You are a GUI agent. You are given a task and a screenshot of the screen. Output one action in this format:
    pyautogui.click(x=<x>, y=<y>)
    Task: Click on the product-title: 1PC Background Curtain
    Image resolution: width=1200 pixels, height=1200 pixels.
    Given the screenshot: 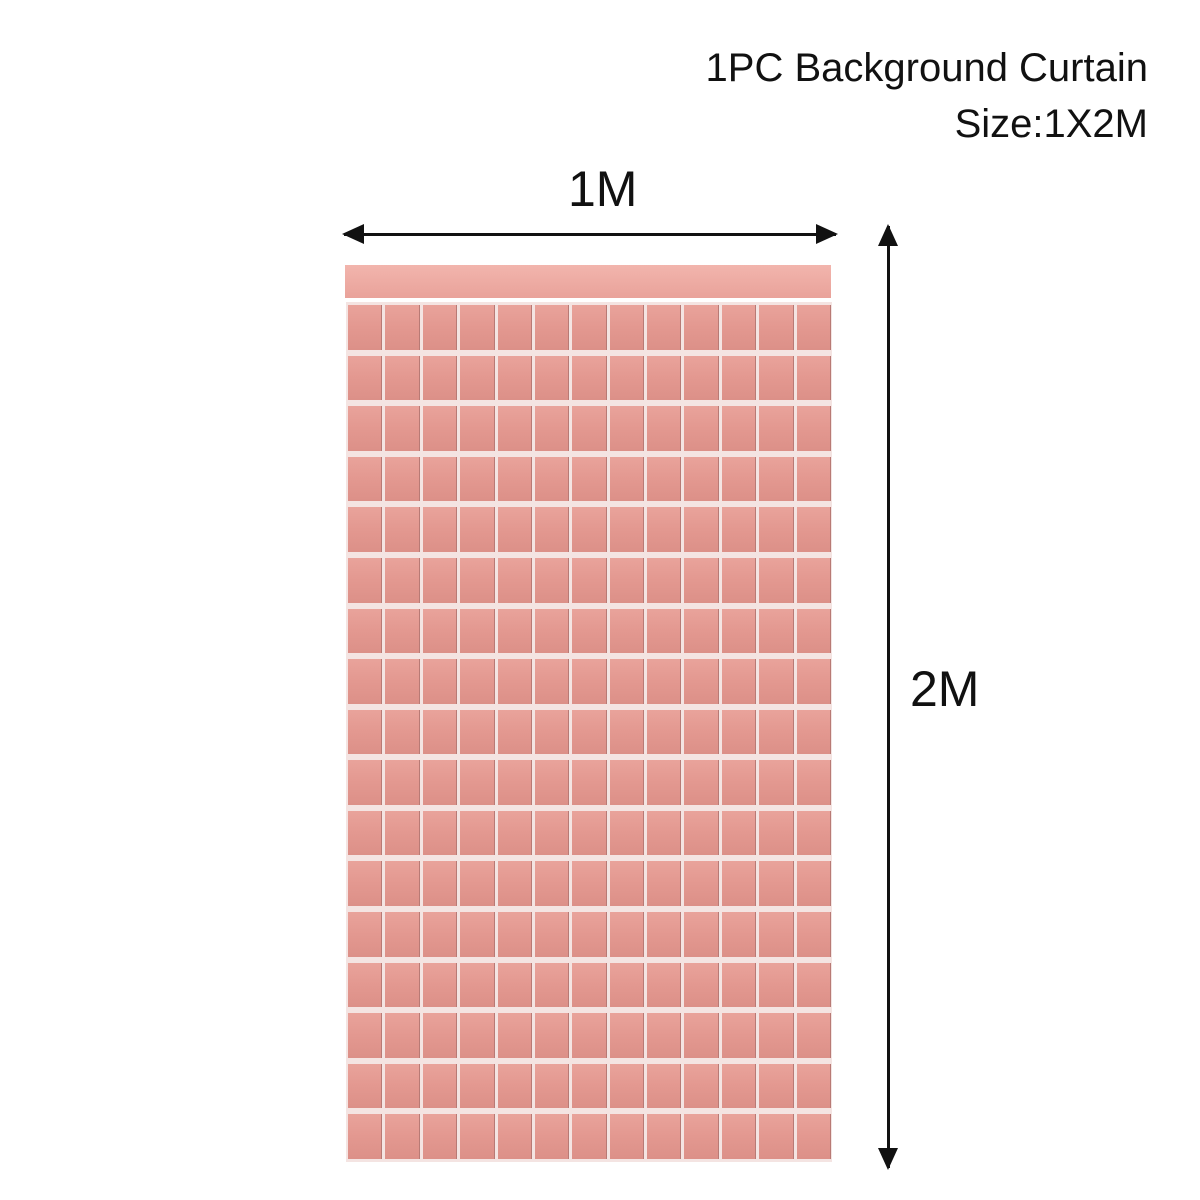 What is the action you would take?
    pyautogui.click(x=926, y=68)
    